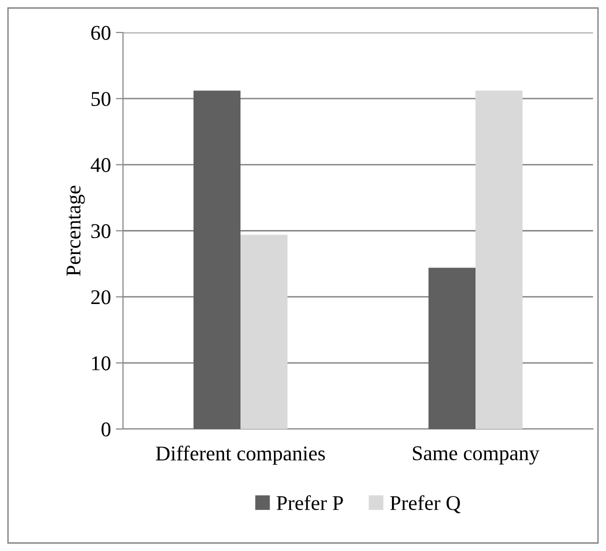 This screenshot has width=606, height=551. What do you see at coordinates (425, 504) in the screenshot?
I see `legend-label: Prefer Q` at bounding box center [425, 504].